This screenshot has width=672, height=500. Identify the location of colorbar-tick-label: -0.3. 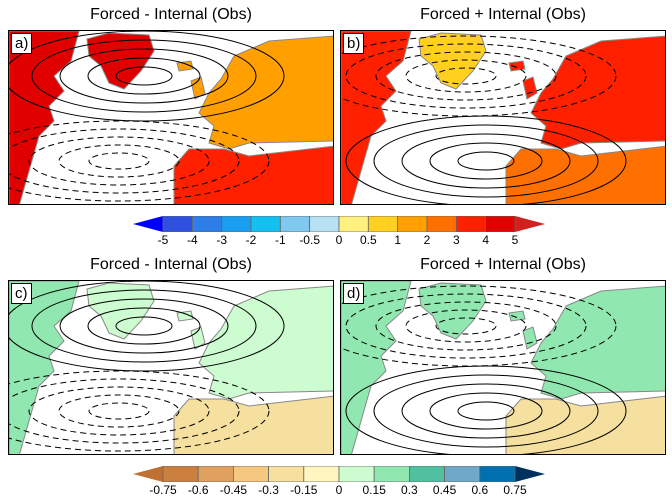
(268, 490).